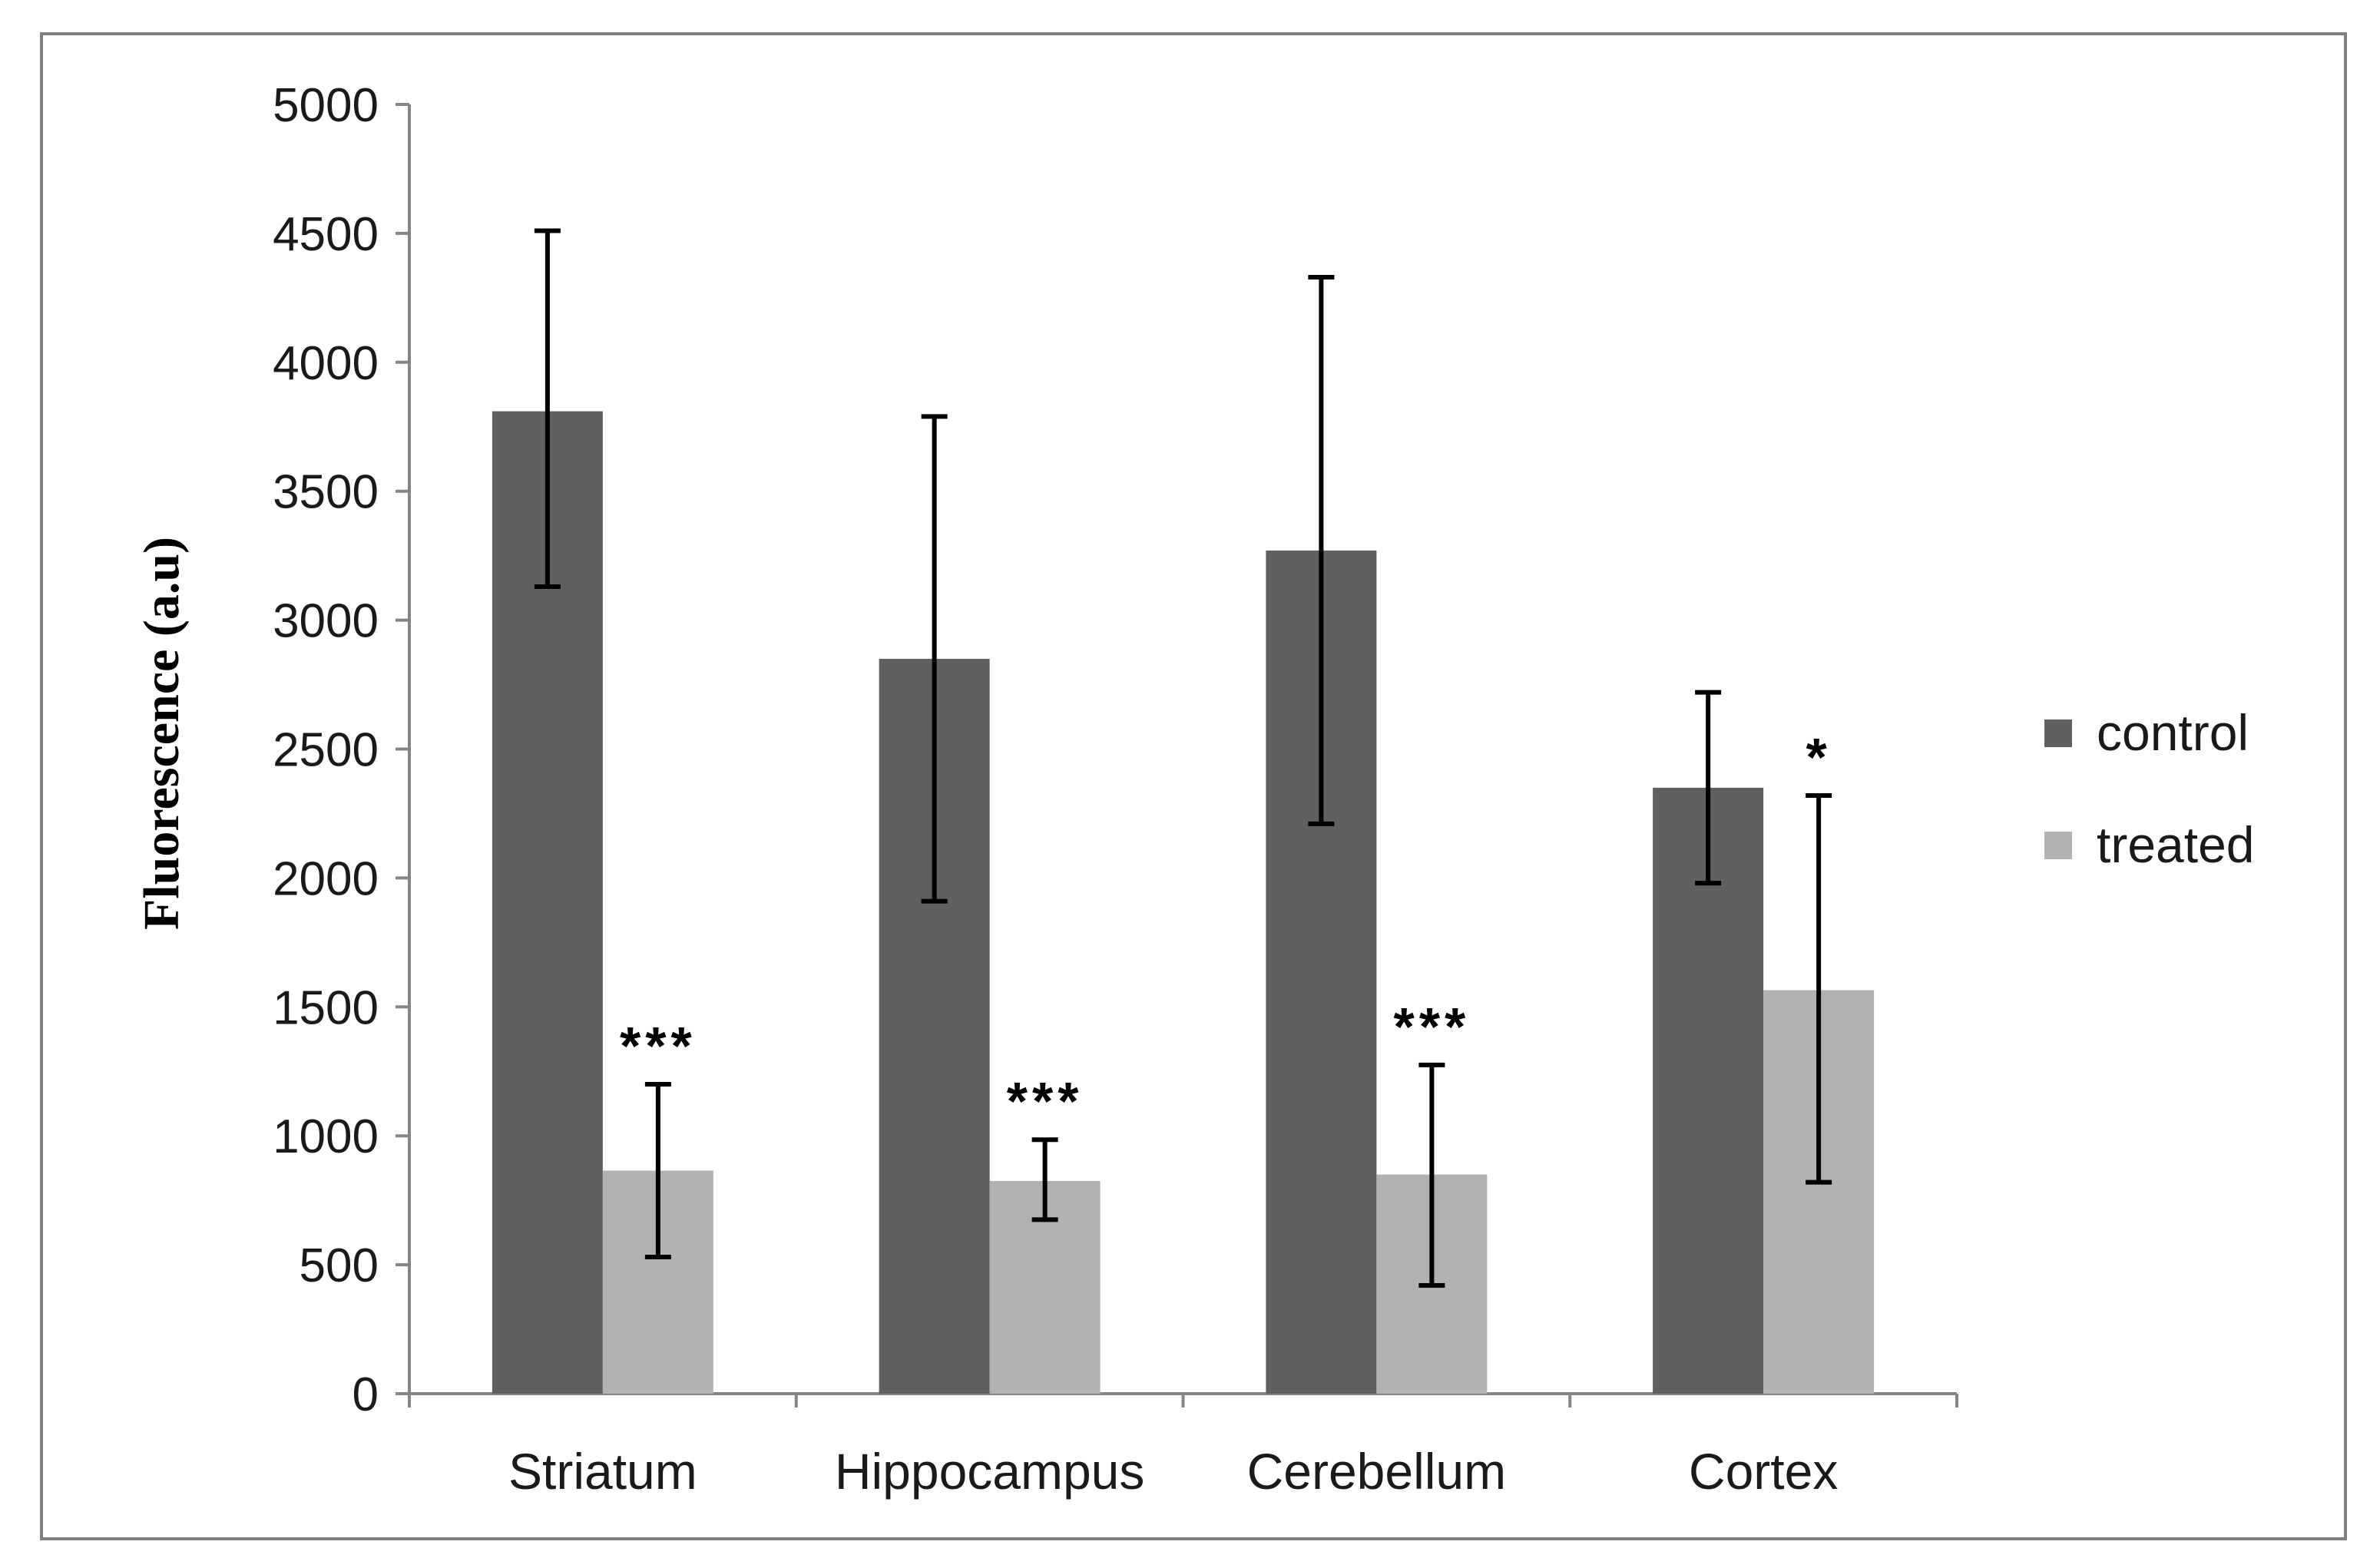  Describe the element at coordinates (2175, 845) in the screenshot. I see `legend-label-treated: treated` at that location.